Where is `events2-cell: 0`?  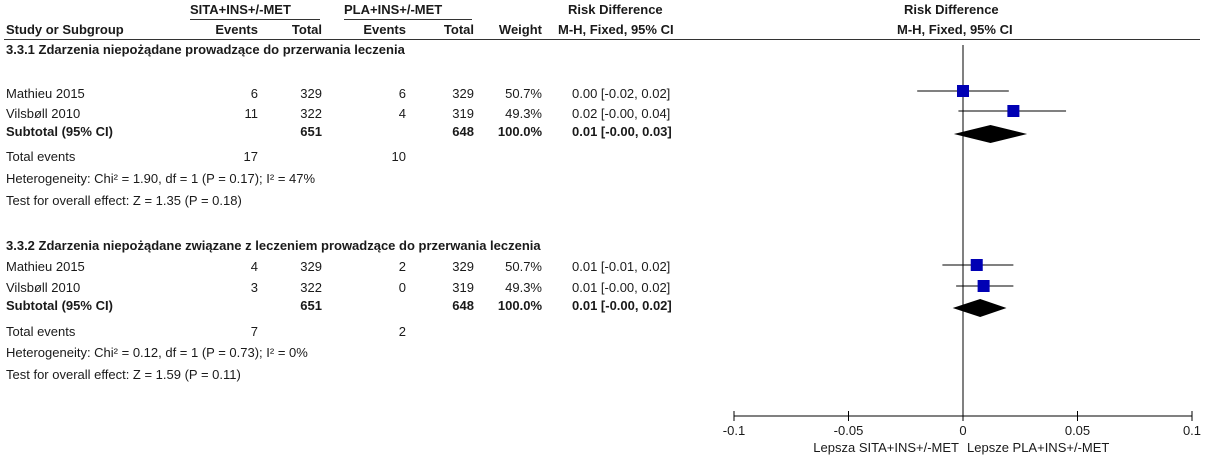 events2-cell: 0 is located at coordinates (402, 287).